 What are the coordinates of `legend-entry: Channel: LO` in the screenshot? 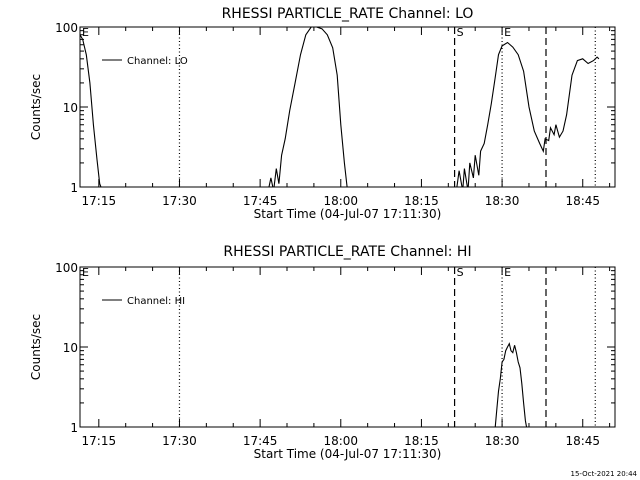 It's located at (157, 61).